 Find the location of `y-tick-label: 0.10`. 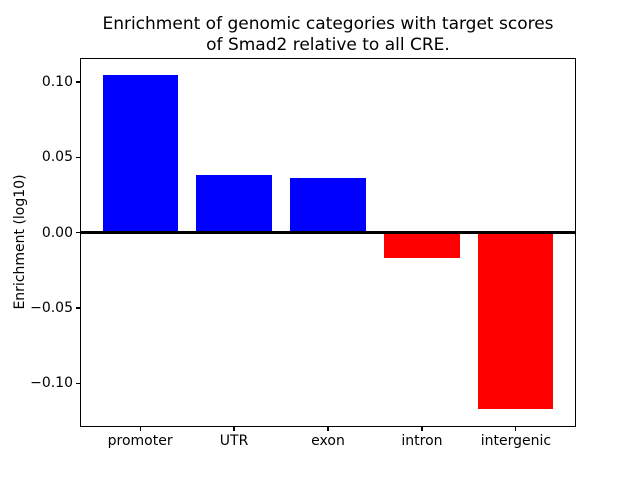

y-tick-label: 0.10 is located at coordinates (57, 82).